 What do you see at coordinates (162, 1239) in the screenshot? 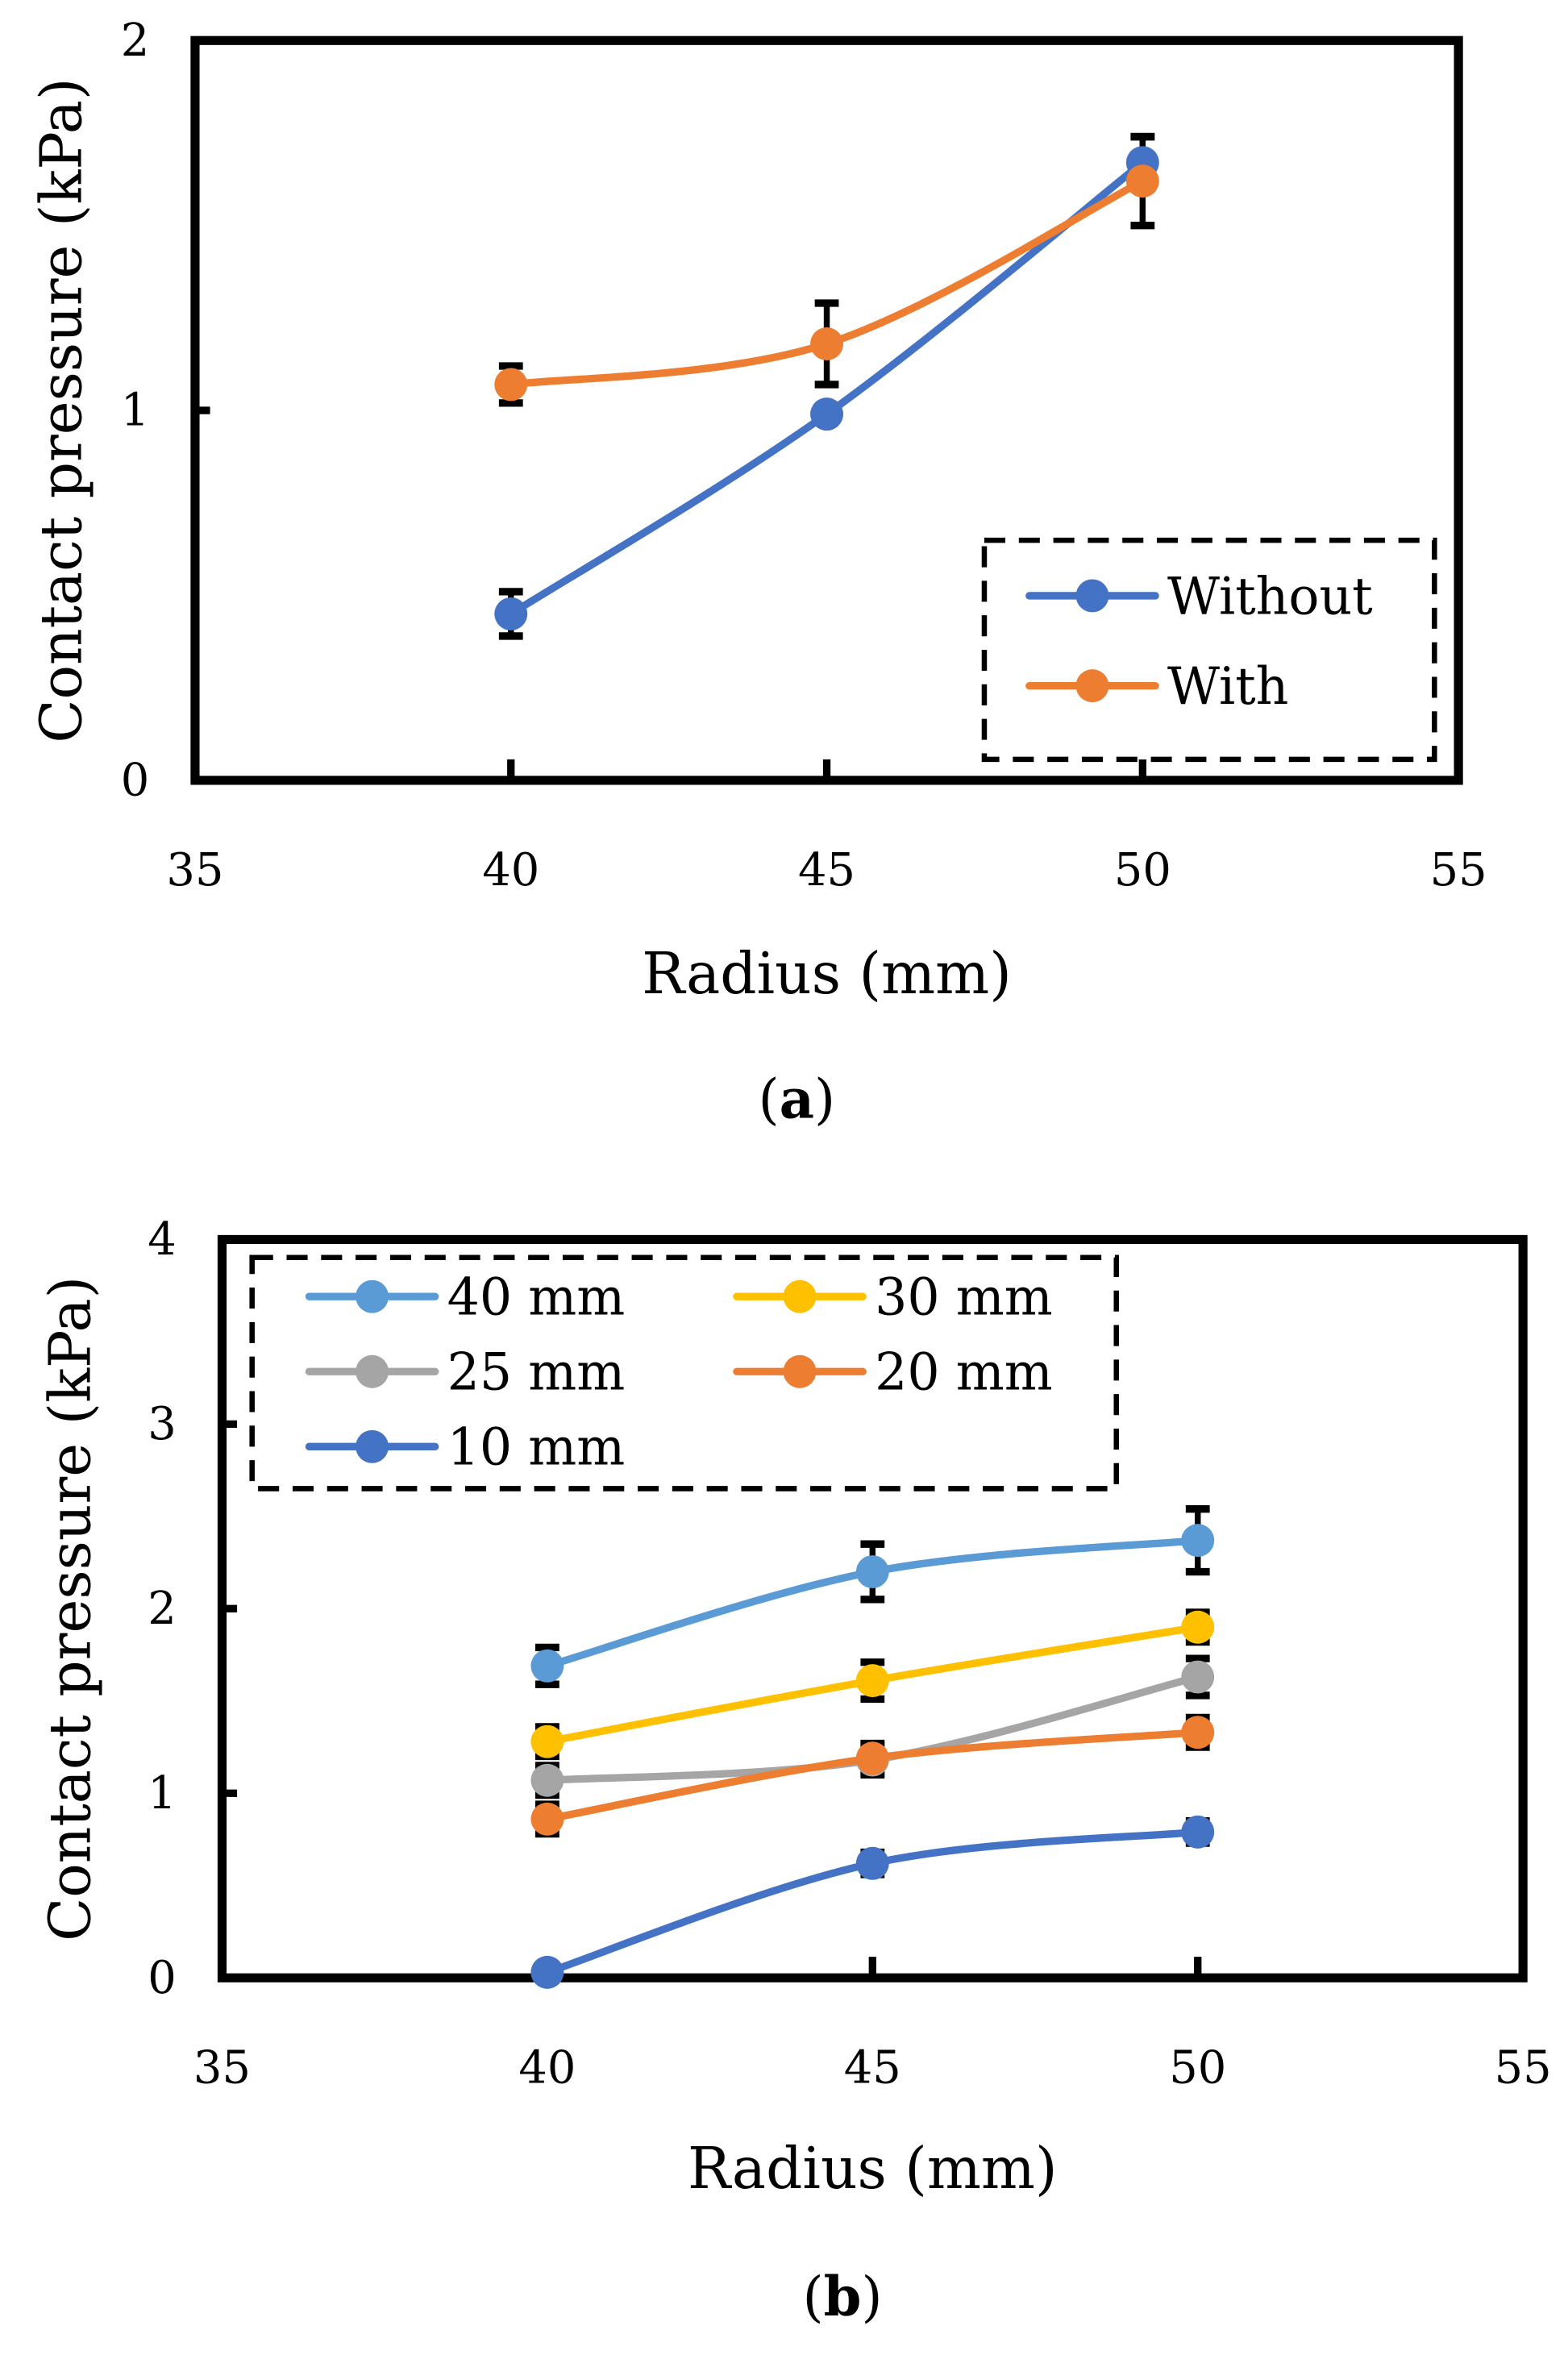
I see `y-tick-label: 4` at bounding box center [162, 1239].